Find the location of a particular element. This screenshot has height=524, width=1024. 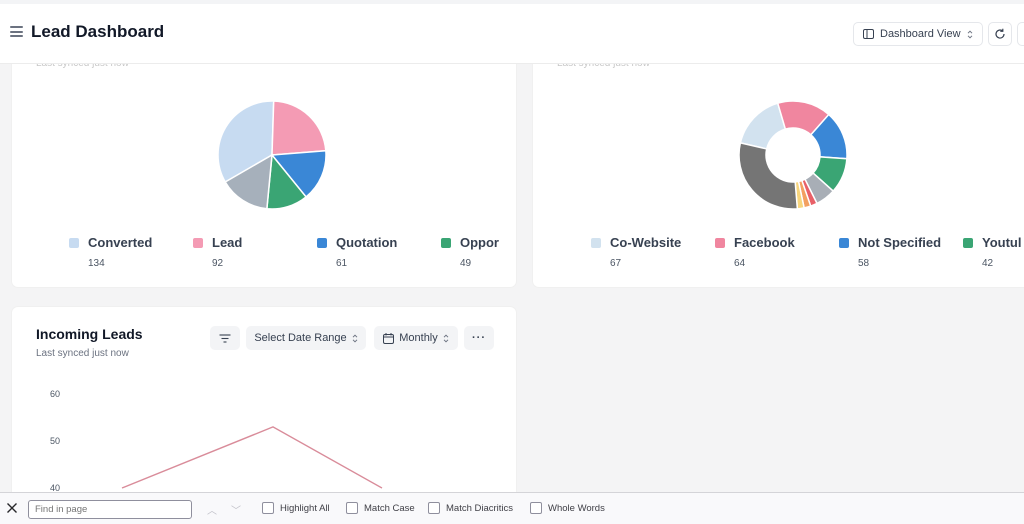

y-tick-label: 40 is located at coordinates (55, 488).